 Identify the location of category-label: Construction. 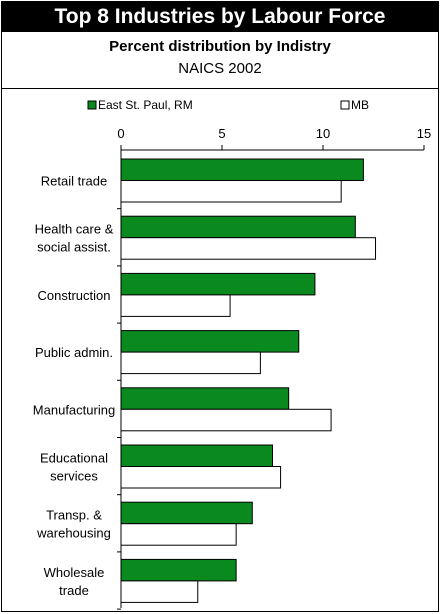
(74, 295).